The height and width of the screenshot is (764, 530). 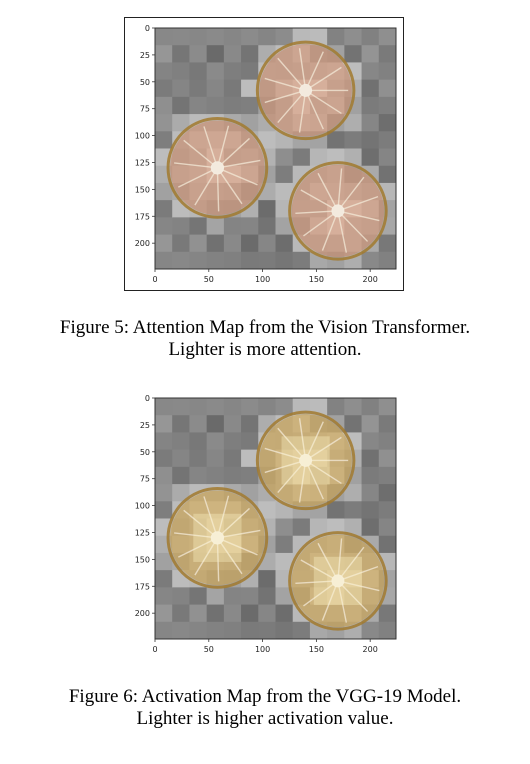 I want to click on x-tick-label: 50, so click(x=209, y=279).